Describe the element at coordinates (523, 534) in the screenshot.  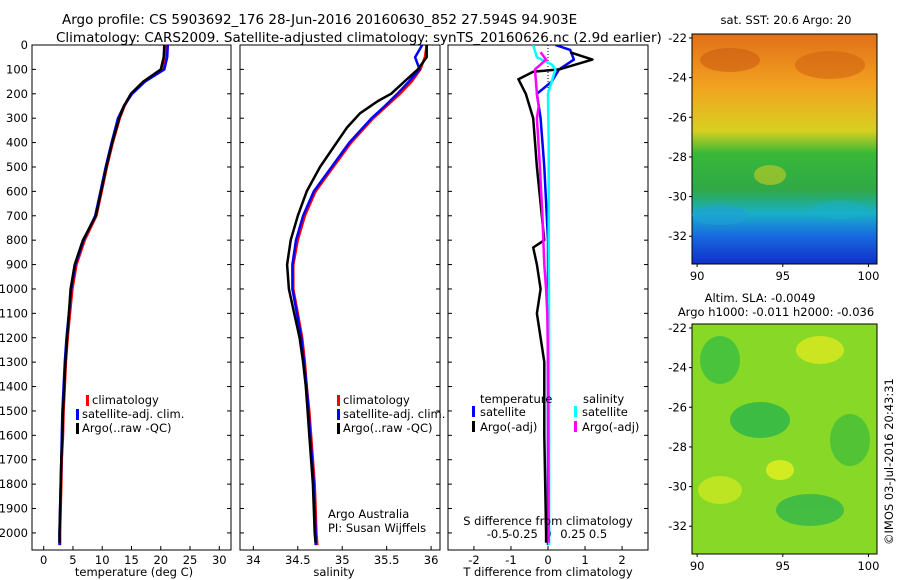
I see `s-diff-tick-label: -0.25` at that location.